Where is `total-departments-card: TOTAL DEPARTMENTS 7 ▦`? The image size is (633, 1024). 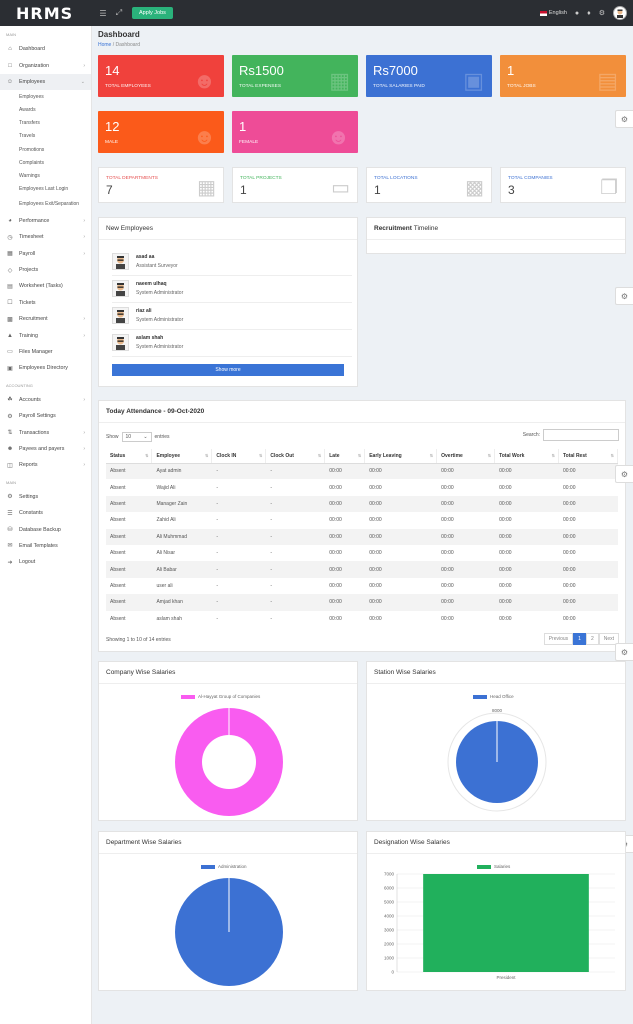
total-departments-card: TOTAL DEPARTMENTS 7 ▦ is located at coordinates (161, 185).